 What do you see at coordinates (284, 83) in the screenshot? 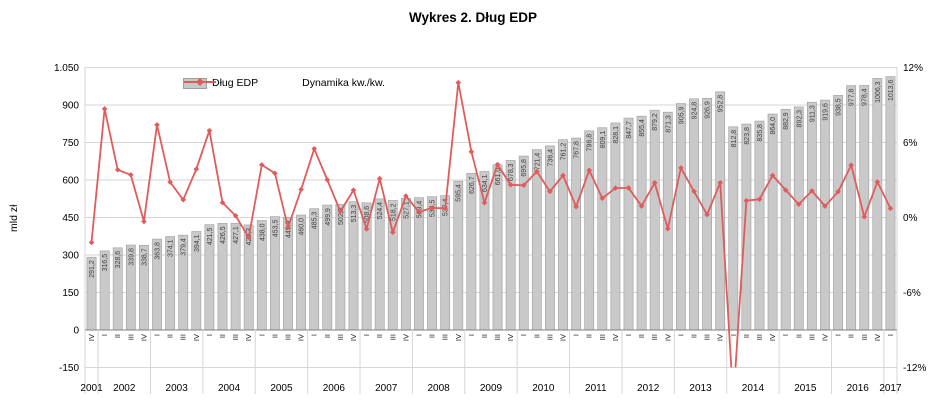
I see `chart-legend: Dług EDP Dynamika kw./kw.` at bounding box center [284, 83].